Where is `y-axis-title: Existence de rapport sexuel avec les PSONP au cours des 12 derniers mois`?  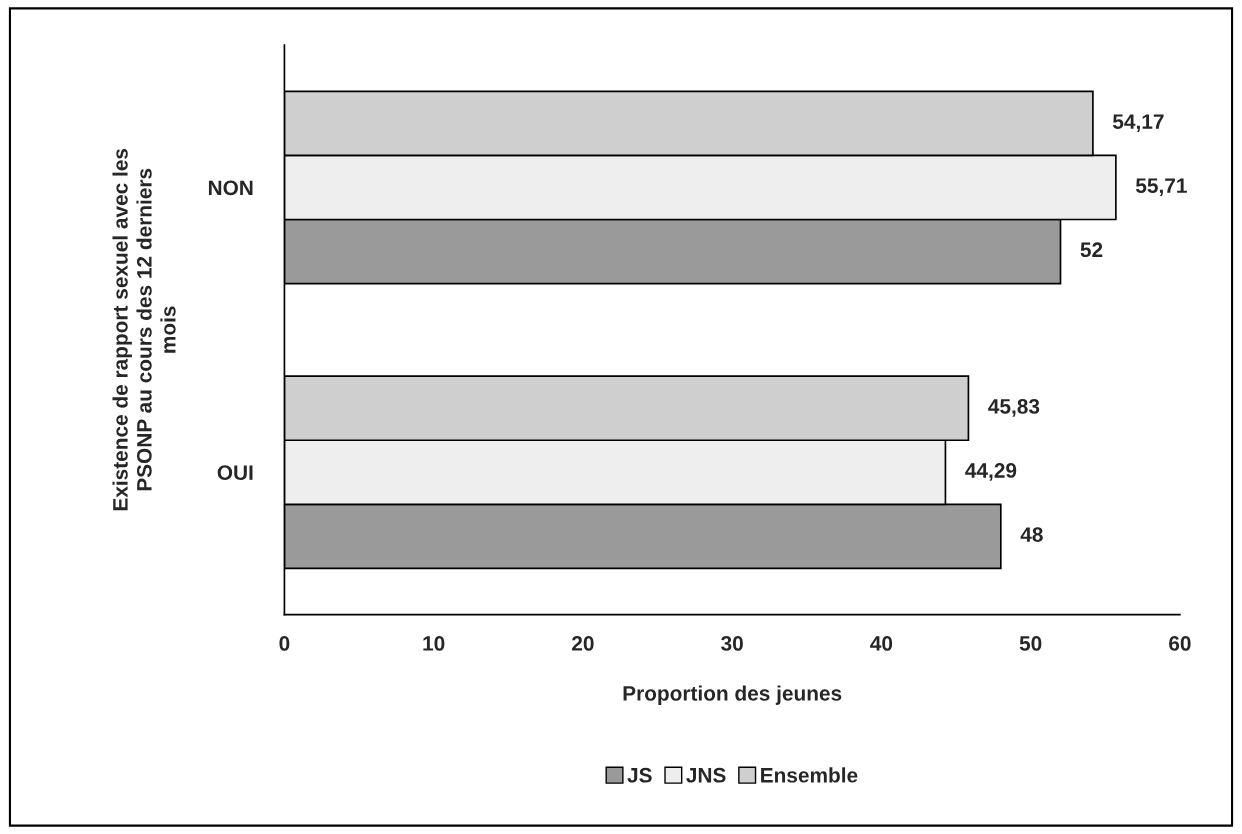 y-axis-title: Existence de rapport sexuel avec les PSONP au cours des 12 derniers mois is located at coordinates (144, 329).